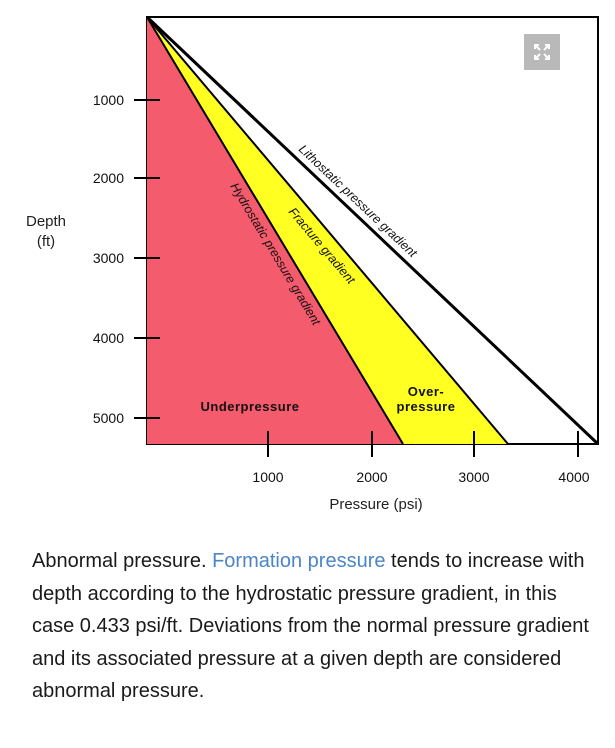  I want to click on overpressure-label-line2: pressure, so click(426, 406).